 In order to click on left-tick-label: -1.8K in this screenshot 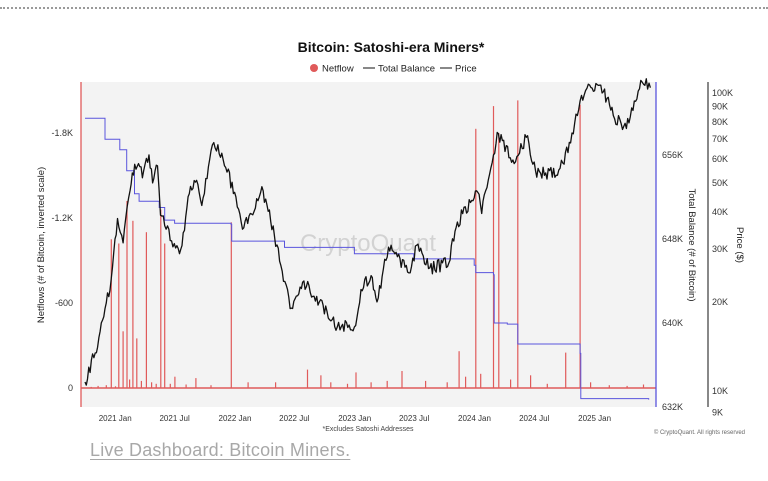, I will do `click(62, 133)`.